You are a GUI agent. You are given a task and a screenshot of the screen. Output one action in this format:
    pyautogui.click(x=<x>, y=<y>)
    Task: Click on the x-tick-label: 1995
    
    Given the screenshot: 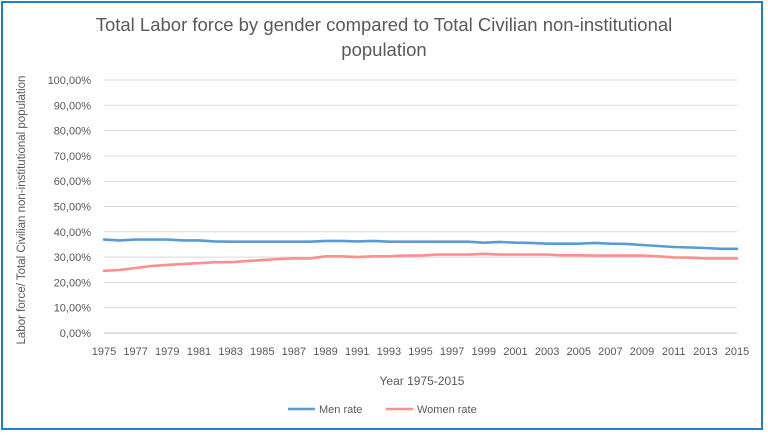 What is the action you would take?
    pyautogui.click(x=420, y=352)
    